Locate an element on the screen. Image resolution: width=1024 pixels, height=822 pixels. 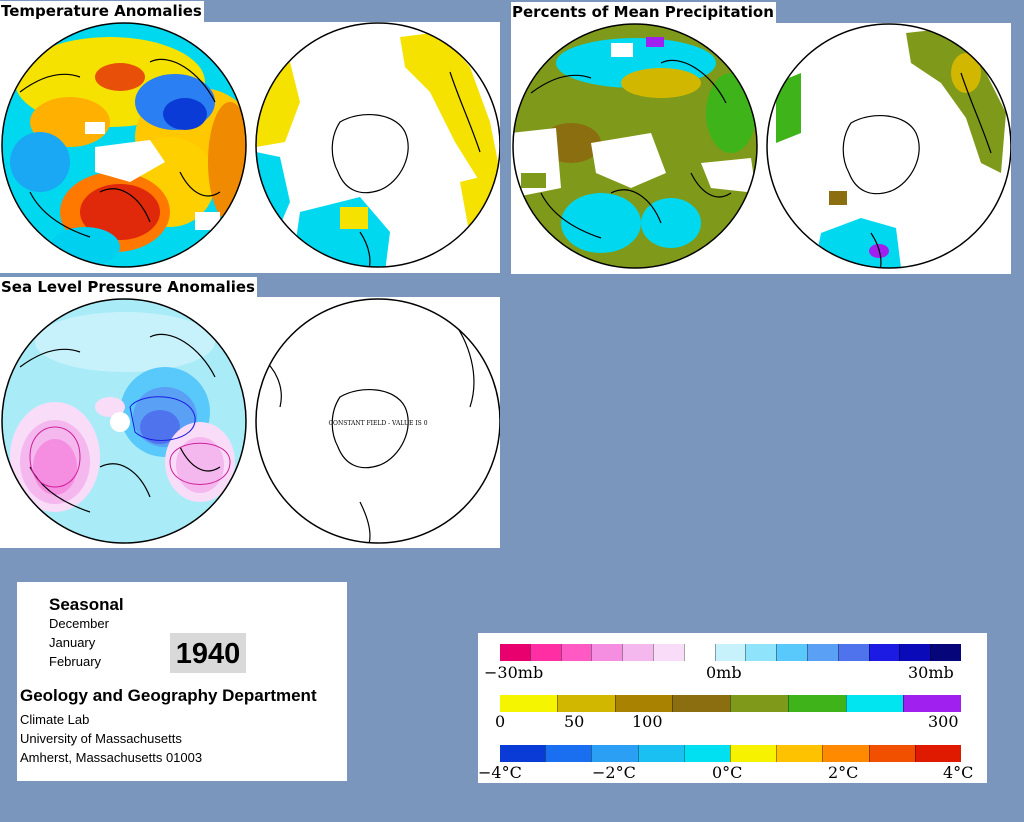
season-heading: Seasonal is located at coordinates (86, 604).